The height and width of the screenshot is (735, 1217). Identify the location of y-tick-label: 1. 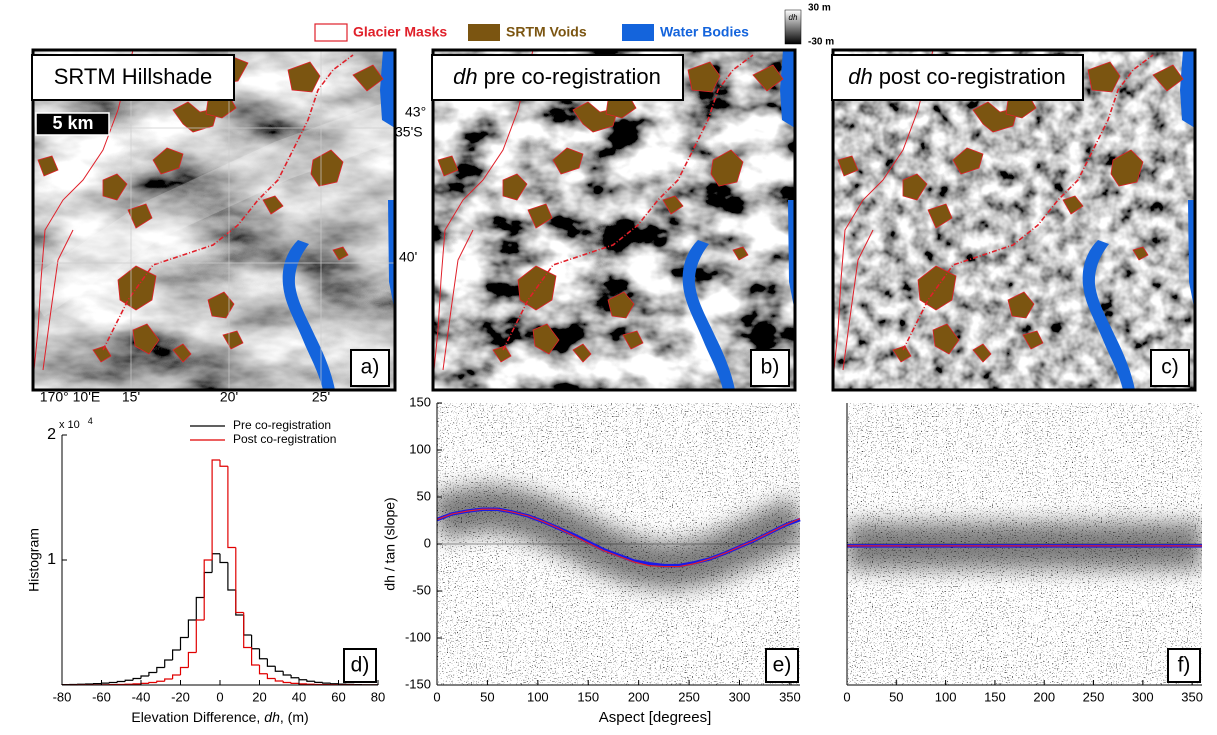
(51, 559).